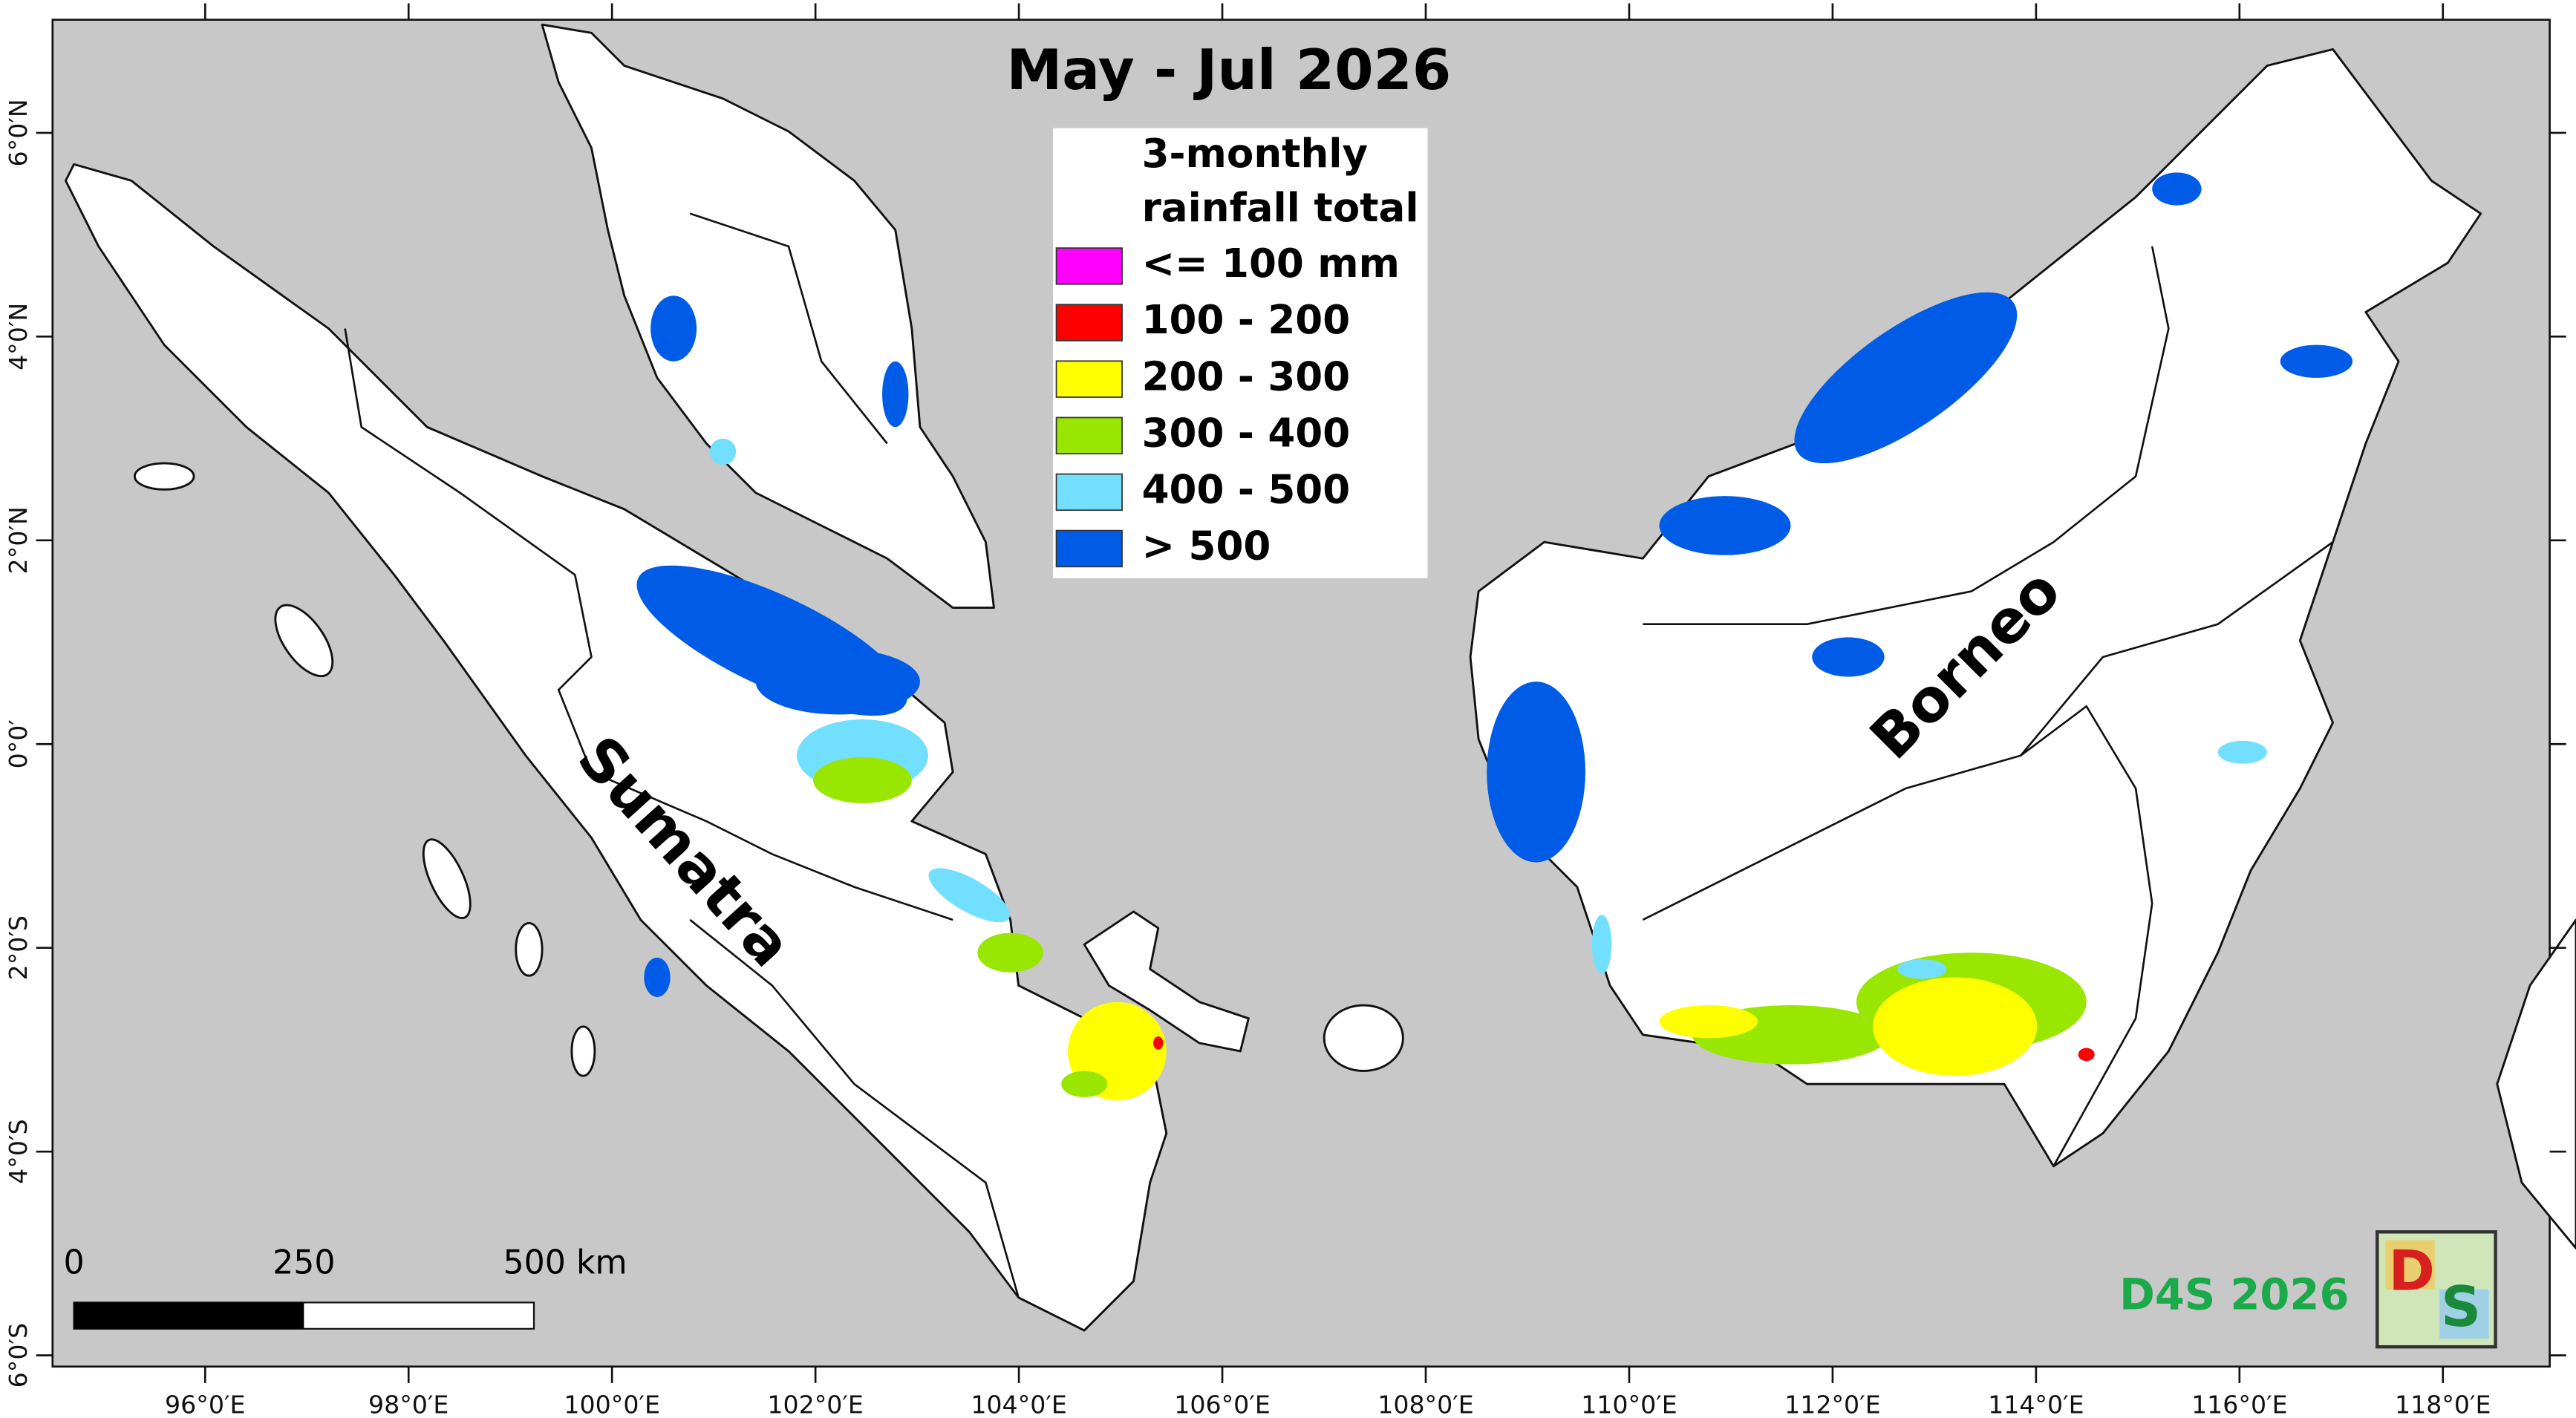 This screenshot has height=1418, width=2576. What do you see at coordinates (345, 1287) in the screenshot?
I see `scale-bar: 0 250 500 km` at bounding box center [345, 1287].